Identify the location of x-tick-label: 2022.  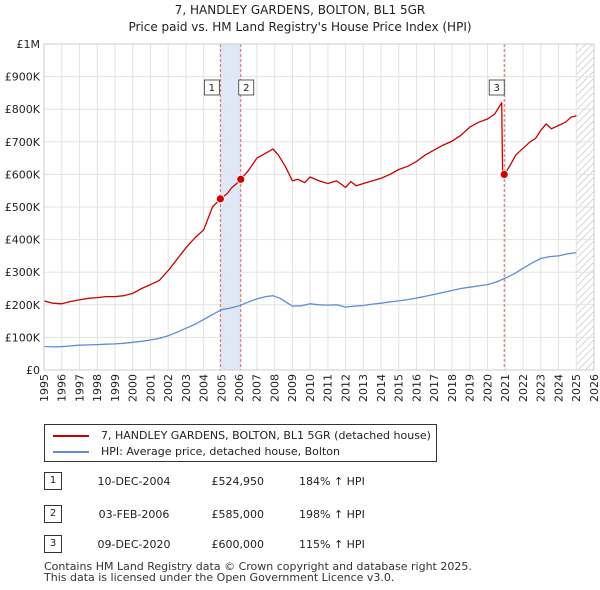
(523, 388).